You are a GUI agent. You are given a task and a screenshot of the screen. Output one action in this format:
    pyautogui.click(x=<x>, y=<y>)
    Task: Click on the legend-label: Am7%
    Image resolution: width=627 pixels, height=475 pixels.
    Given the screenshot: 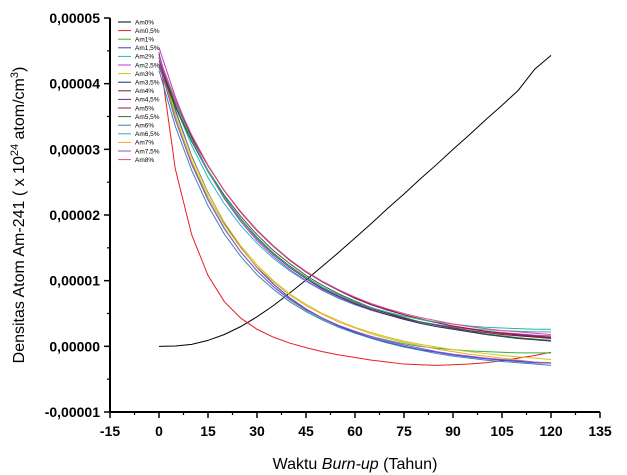 What is the action you would take?
    pyautogui.click(x=144, y=143)
    